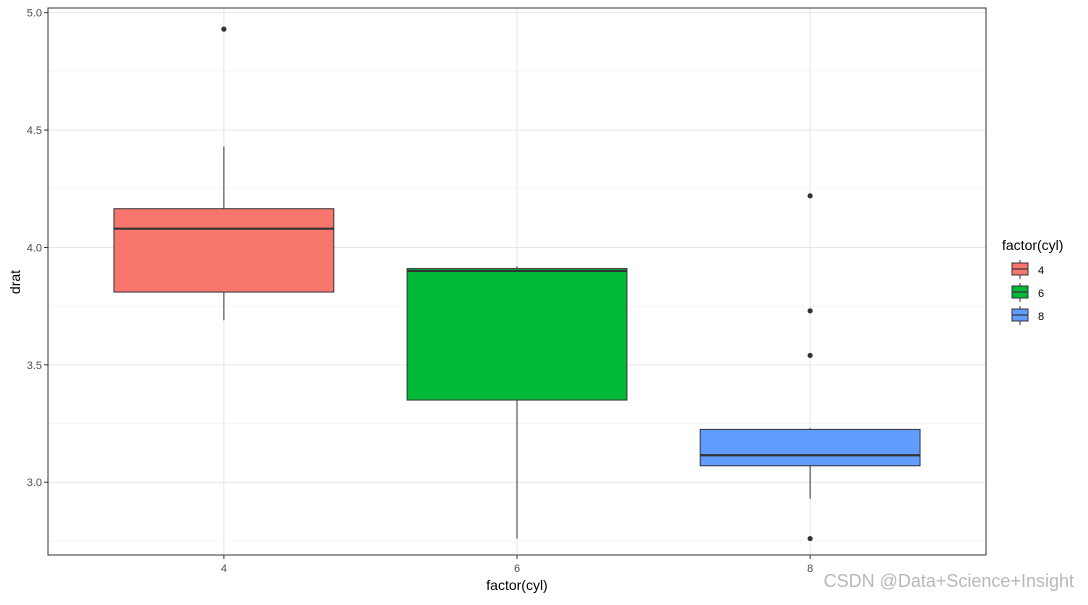 The width and height of the screenshot is (1088, 605). I want to click on watermark: CSDN @Data+Science+Insight, so click(948, 581).